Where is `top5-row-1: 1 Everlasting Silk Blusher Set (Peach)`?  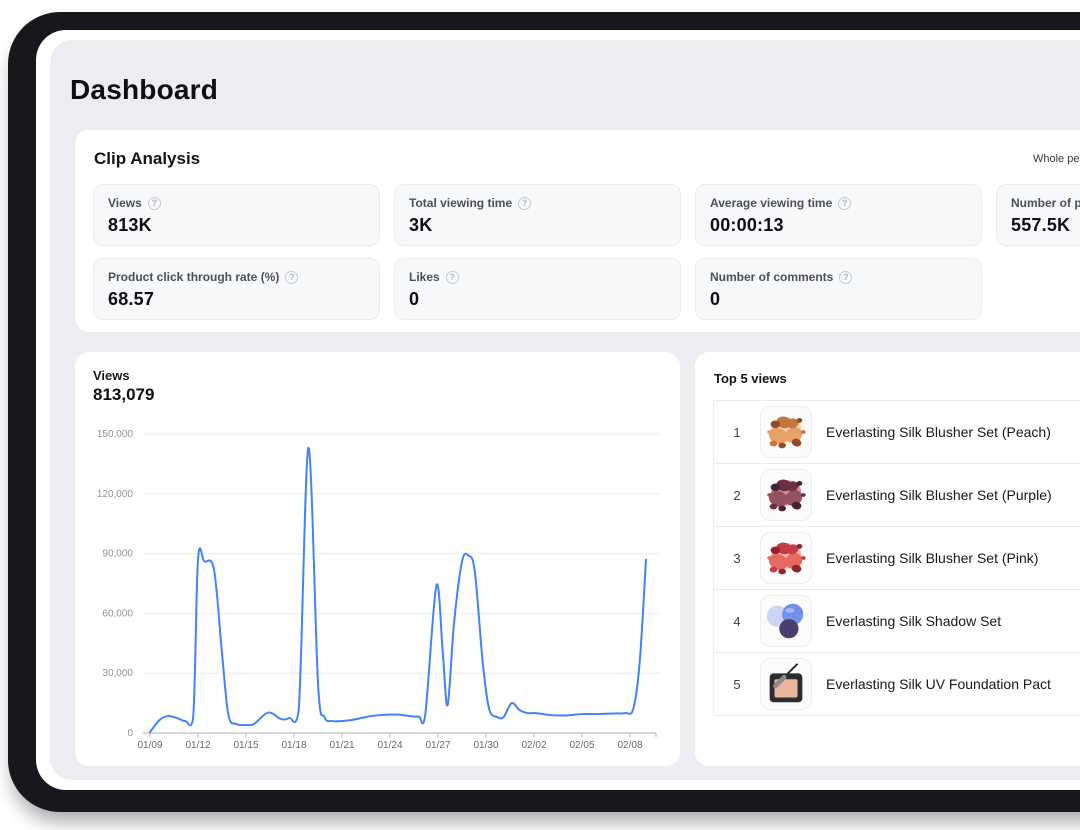
top5-row-1: 1 Everlasting Silk Blusher Set (Peach) is located at coordinates (897, 432).